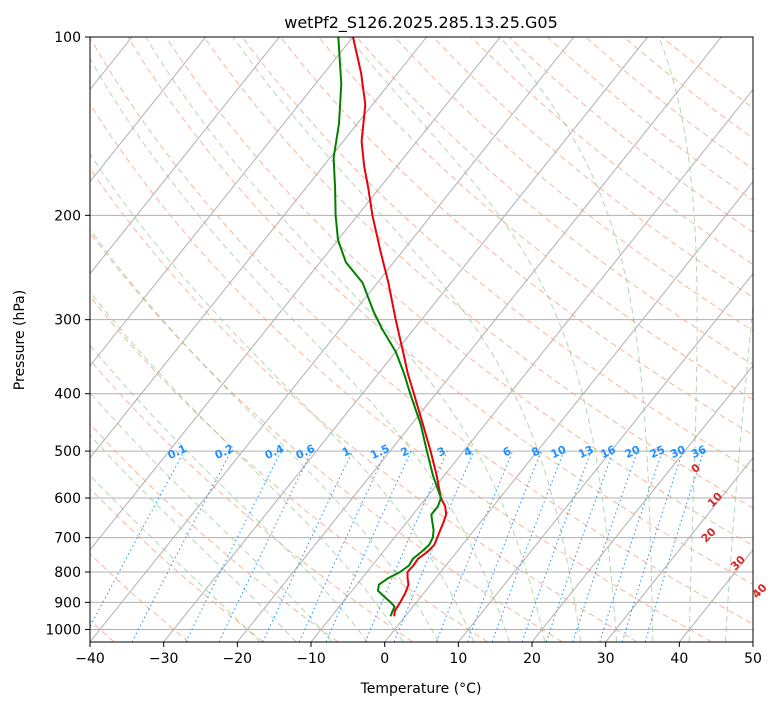 This screenshot has width=775, height=708. I want to click on y-tick-label: 900, so click(67, 603).